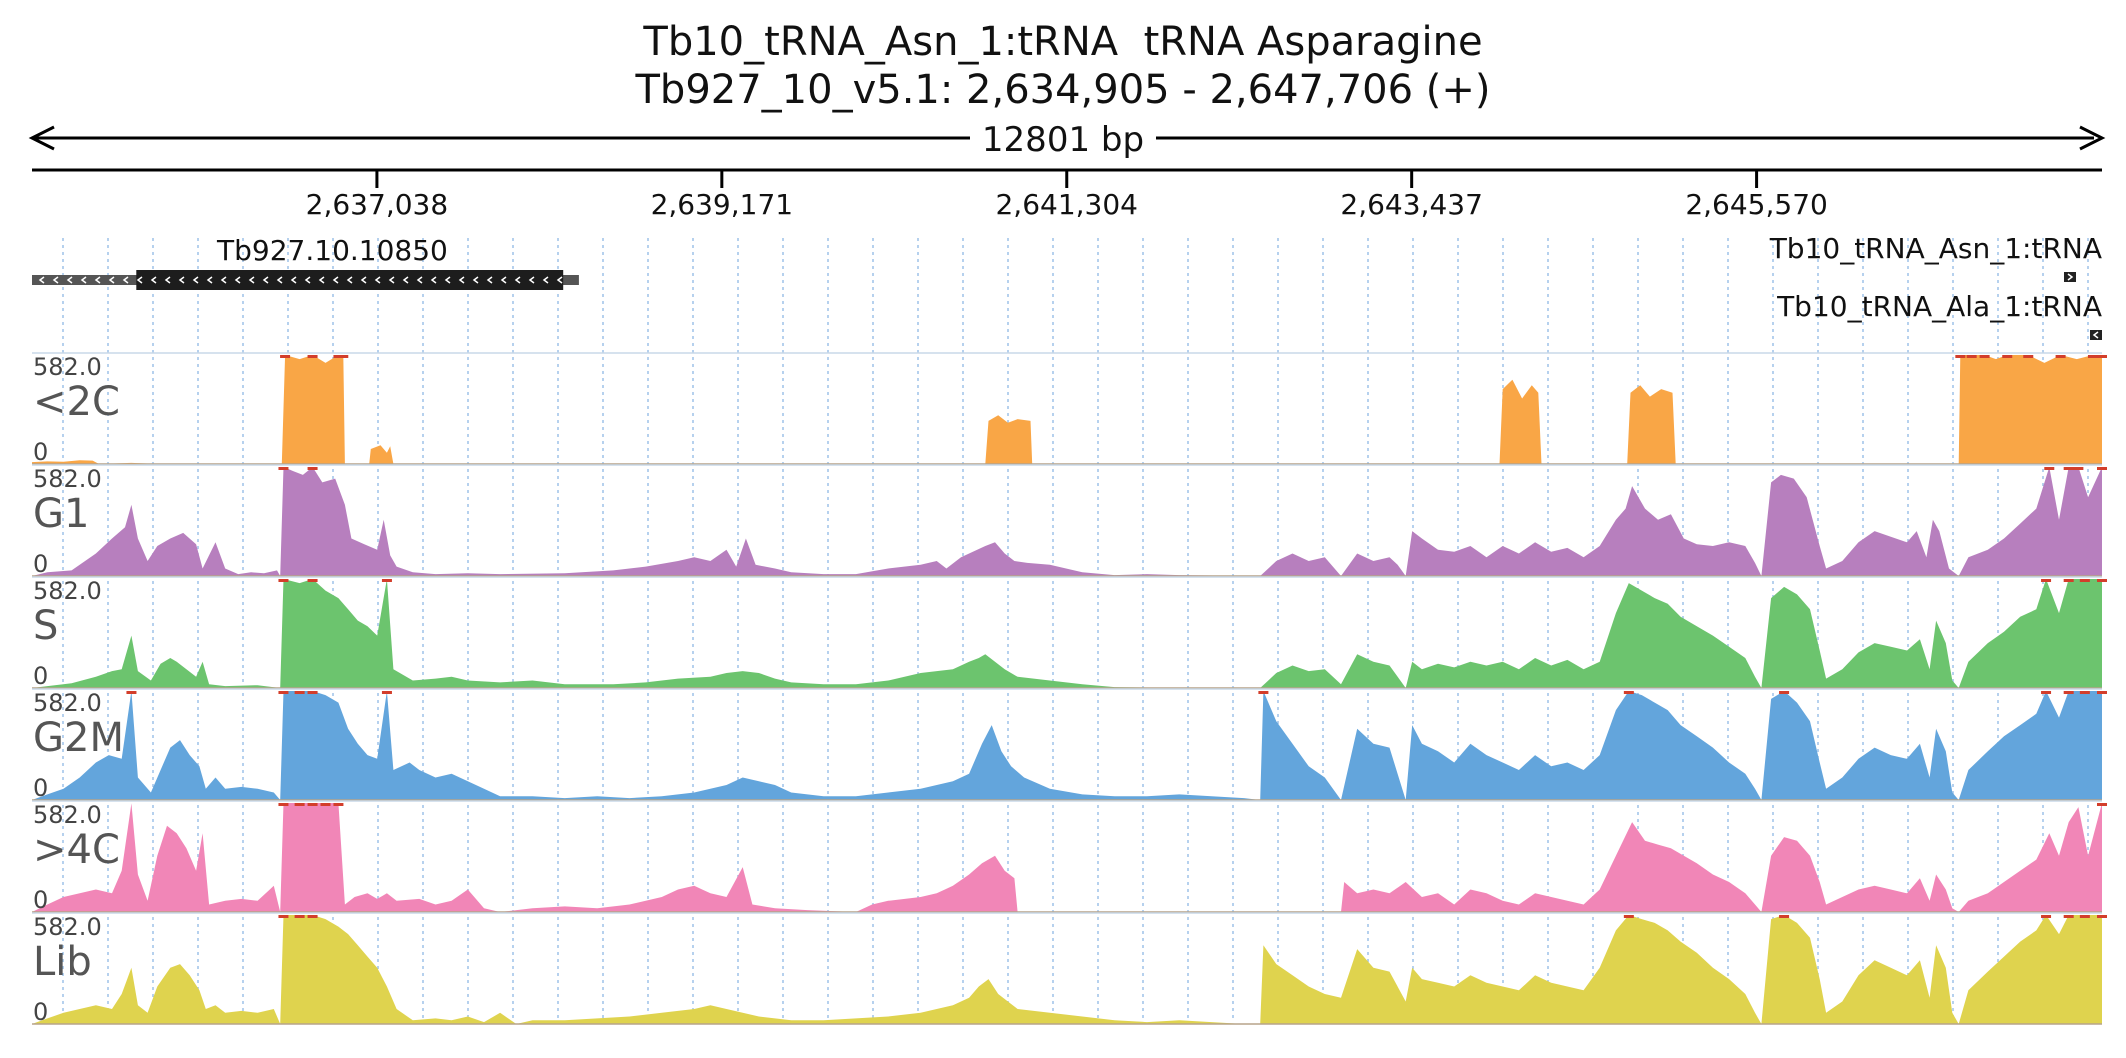 The height and width of the screenshot is (1058, 2126). What do you see at coordinates (1066, 204) in the screenshot?
I see `x-tick-label: 2,641,304` at bounding box center [1066, 204].